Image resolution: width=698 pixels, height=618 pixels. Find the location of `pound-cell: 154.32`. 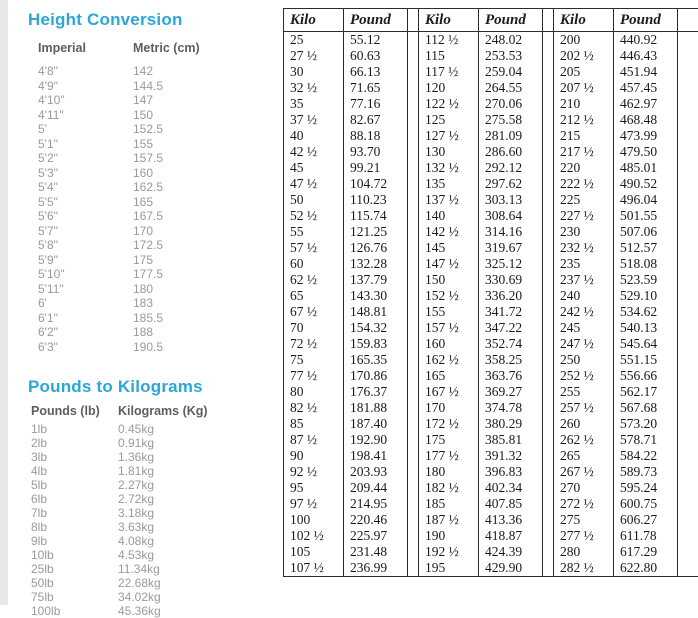

pound-cell: 154.32 is located at coordinates (376, 328).